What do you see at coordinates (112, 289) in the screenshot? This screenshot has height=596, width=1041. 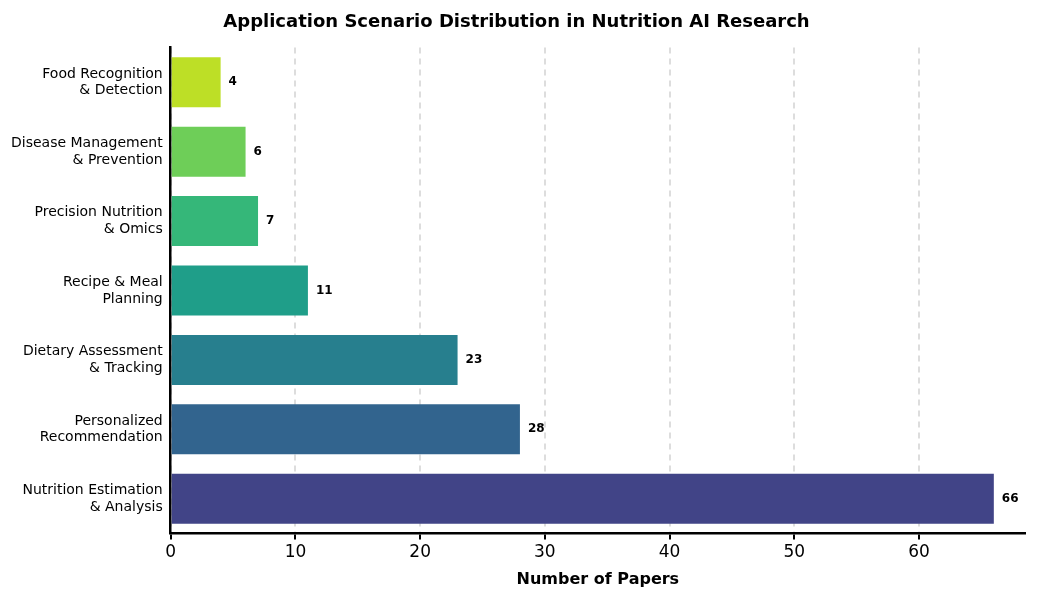 I see `y-tick-label: Recipe & Meal Planning` at bounding box center [112, 289].